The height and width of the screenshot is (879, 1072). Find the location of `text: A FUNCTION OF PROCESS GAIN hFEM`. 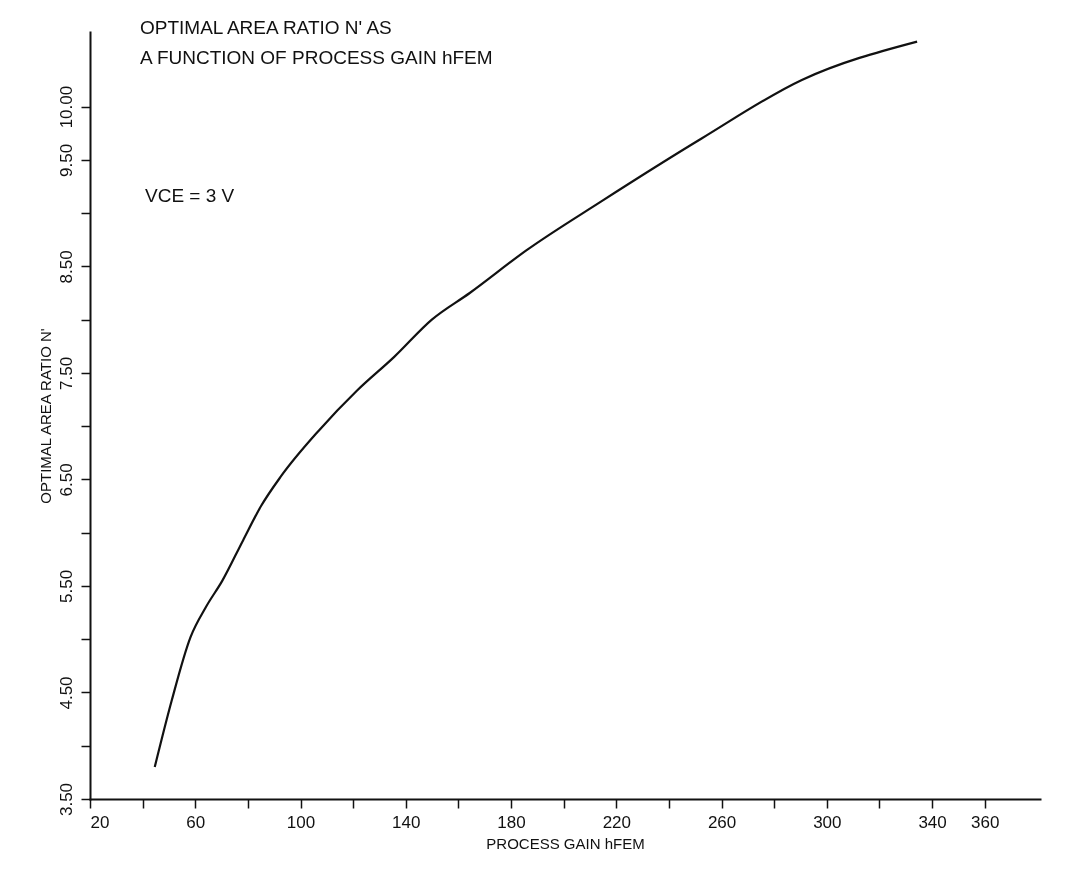

text: A FUNCTION OF PROCESS GAIN hFEM is located at coordinates (316, 57).